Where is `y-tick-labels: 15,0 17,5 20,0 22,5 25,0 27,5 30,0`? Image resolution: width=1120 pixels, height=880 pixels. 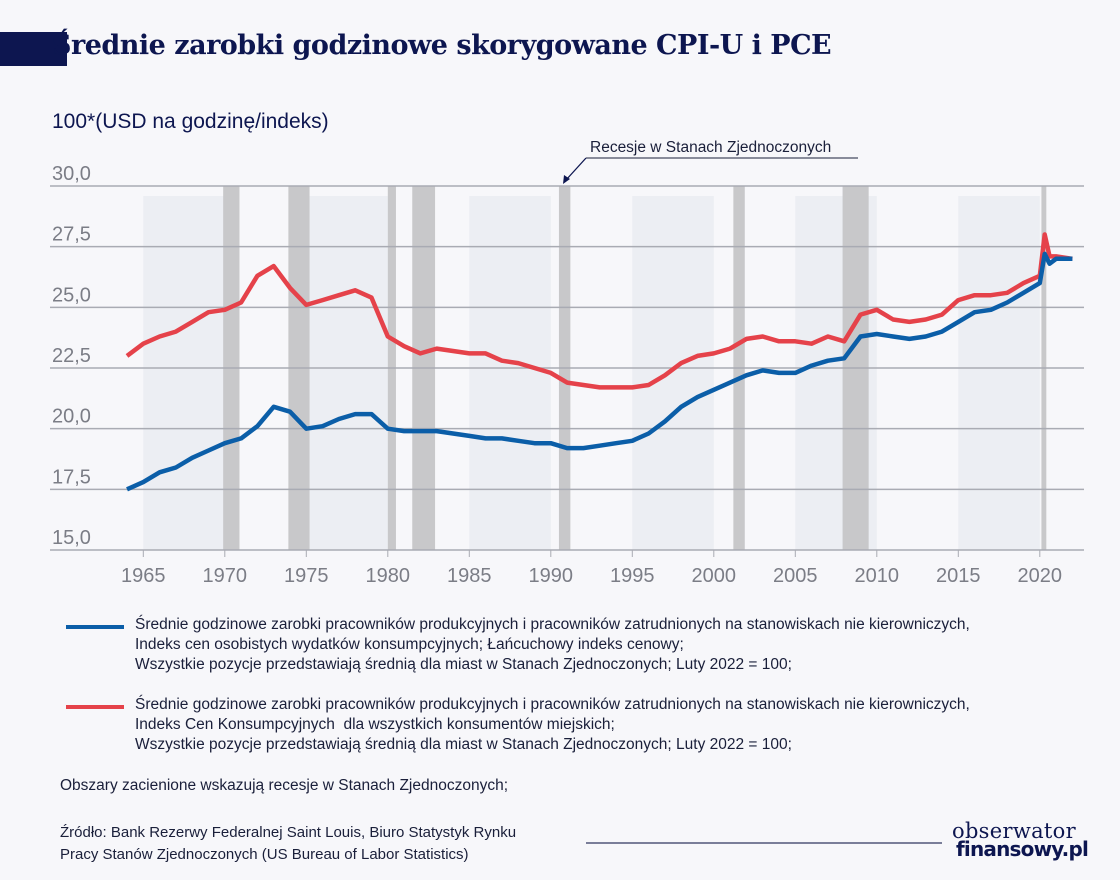 y-tick-labels: 15,0 17,5 20,0 22,5 25,0 27,5 30,0 is located at coordinates (71, 356).